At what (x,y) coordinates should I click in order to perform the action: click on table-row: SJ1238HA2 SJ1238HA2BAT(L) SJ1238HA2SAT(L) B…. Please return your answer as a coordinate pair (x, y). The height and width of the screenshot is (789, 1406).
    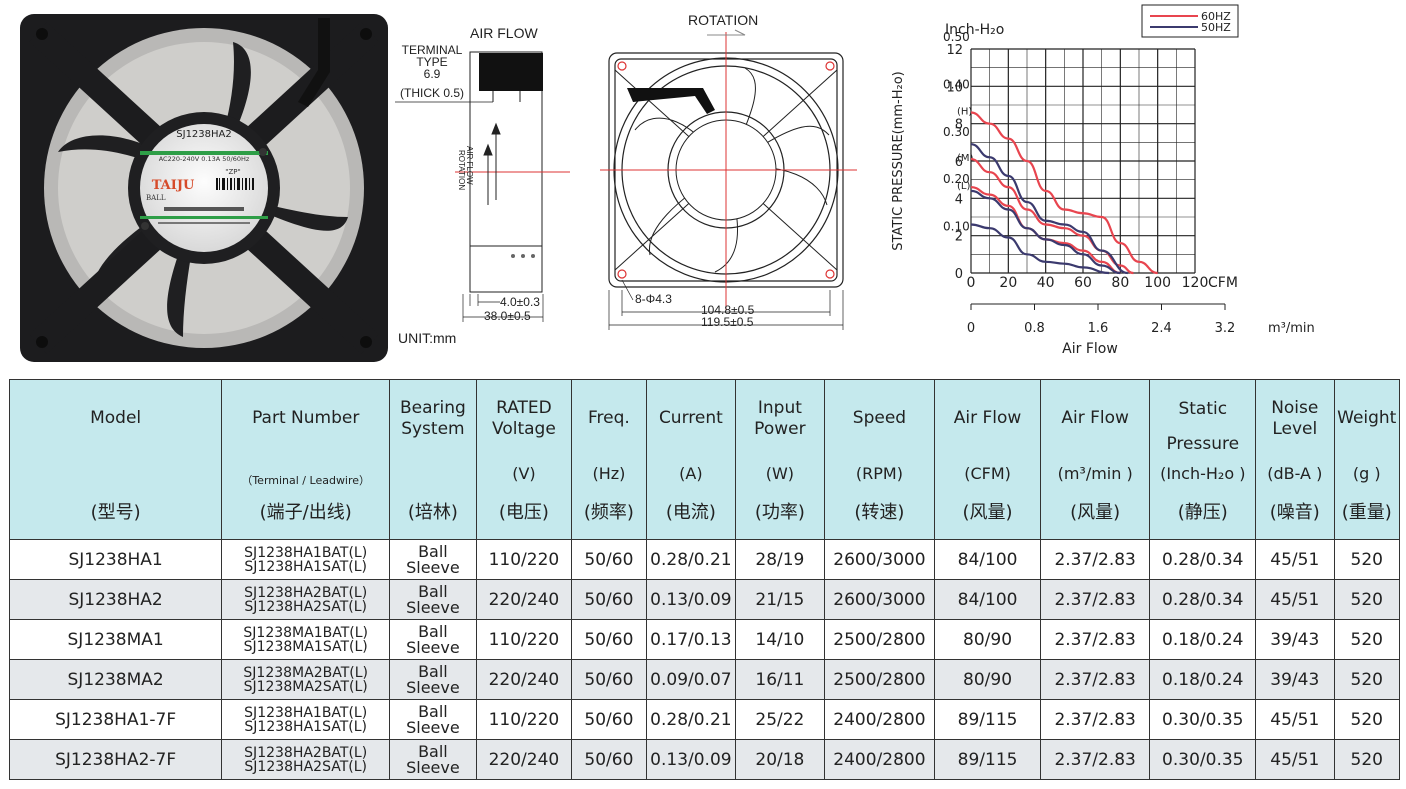
    Looking at the image, I should click on (704, 599).